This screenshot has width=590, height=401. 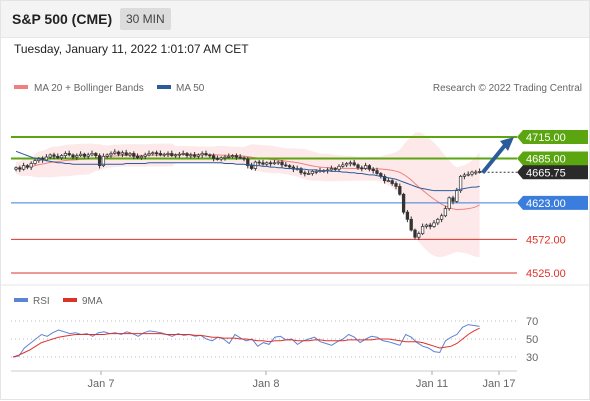 I want to click on last-price-label: 4665.75, so click(x=546, y=173).